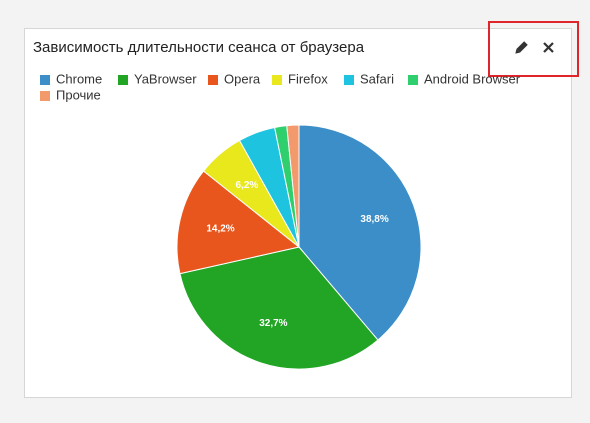 The image size is (590, 423). I want to click on close-button, so click(548, 47).